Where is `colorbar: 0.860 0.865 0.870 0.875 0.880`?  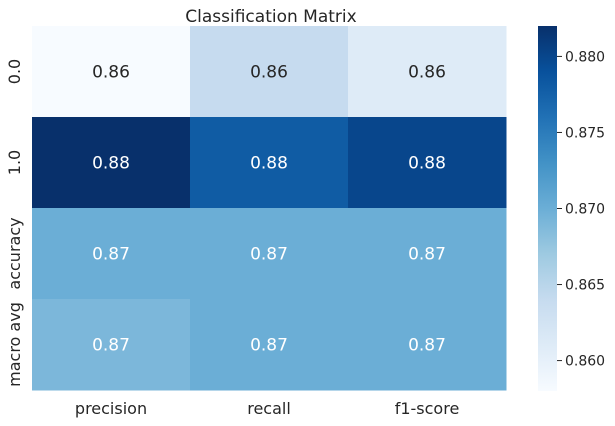 colorbar: 0.860 0.865 0.870 0.875 0.880 is located at coordinates (571, 208).